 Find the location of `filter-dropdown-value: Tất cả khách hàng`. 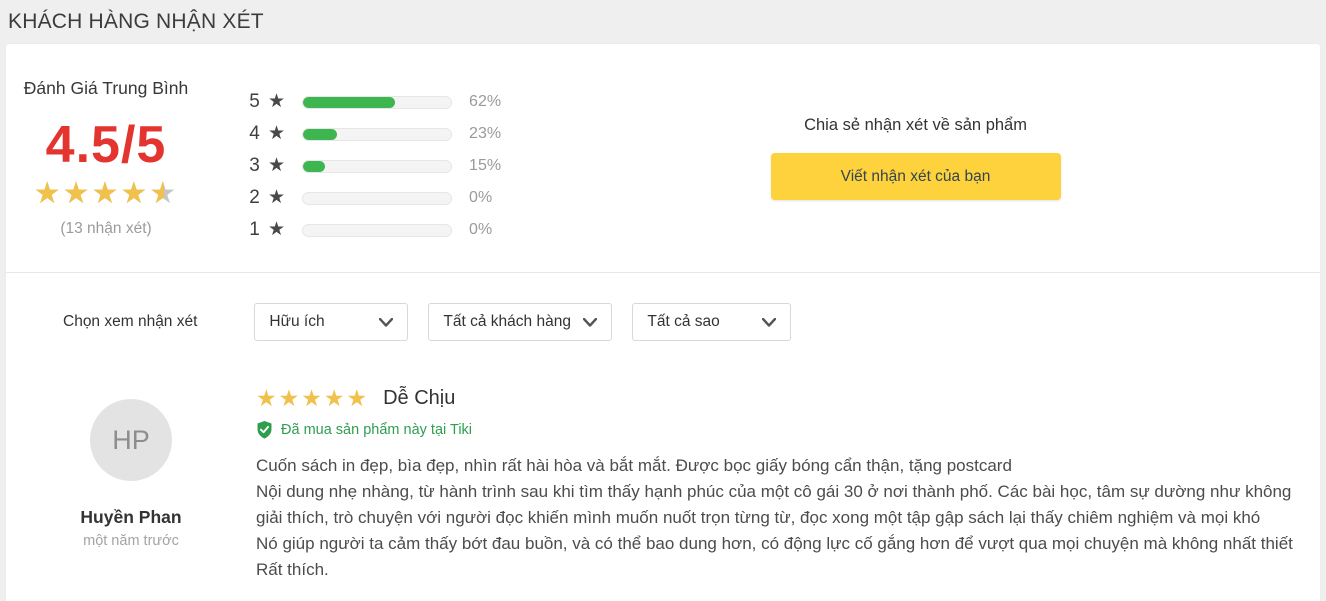

filter-dropdown-value: Tất cả khách hàng is located at coordinates (507, 321).